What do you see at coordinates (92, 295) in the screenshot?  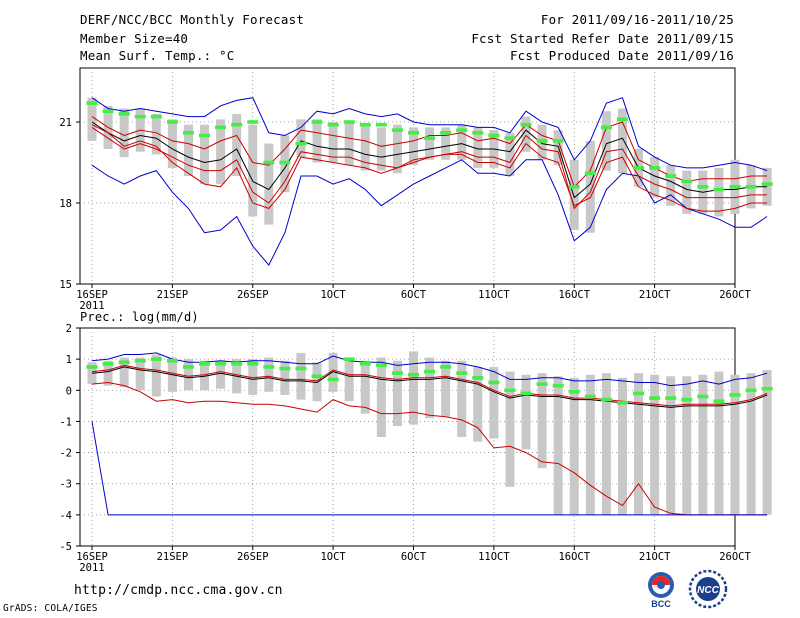 I see `x-tick-label: 16SEP` at bounding box center [92, 295].